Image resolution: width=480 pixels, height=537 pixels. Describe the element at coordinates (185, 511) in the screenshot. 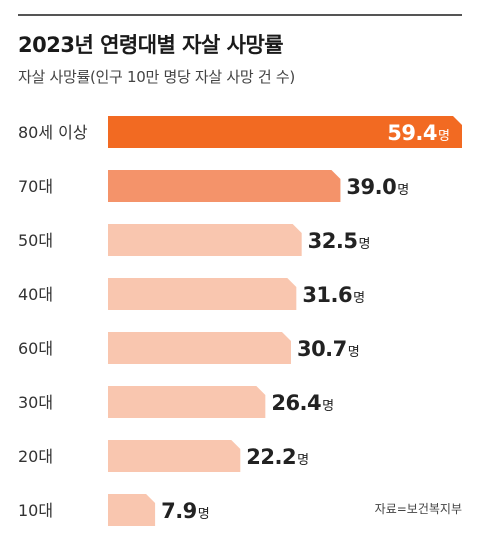

I see `value-label: 7.9명` at that location.